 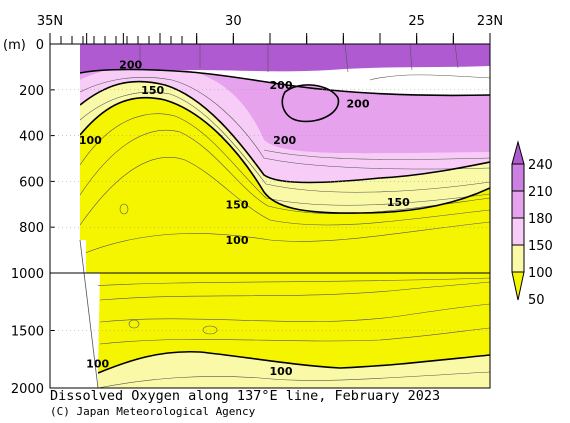 I want to click on depth-tick-label: 800, so click(x=31, y=228).